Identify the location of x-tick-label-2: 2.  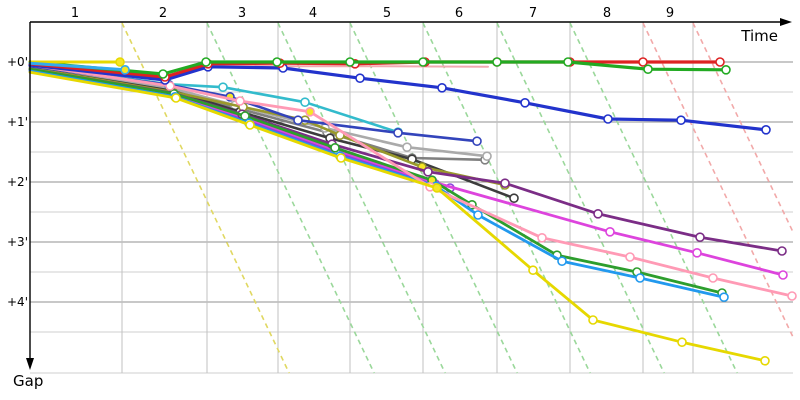
(163, 13).